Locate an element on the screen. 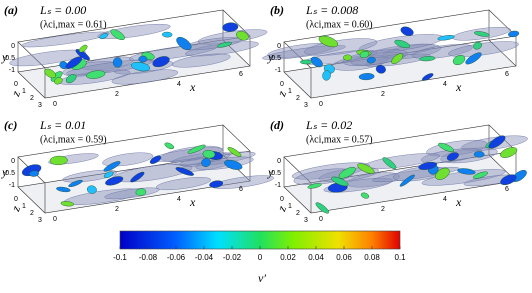 The image size is (532, 293). colorbar-tick-label: -0.04 is located at coordinates (204, 257).